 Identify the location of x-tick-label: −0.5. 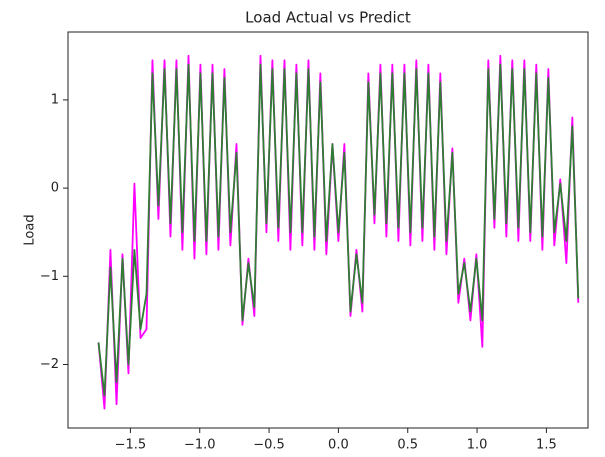
(269, 445).